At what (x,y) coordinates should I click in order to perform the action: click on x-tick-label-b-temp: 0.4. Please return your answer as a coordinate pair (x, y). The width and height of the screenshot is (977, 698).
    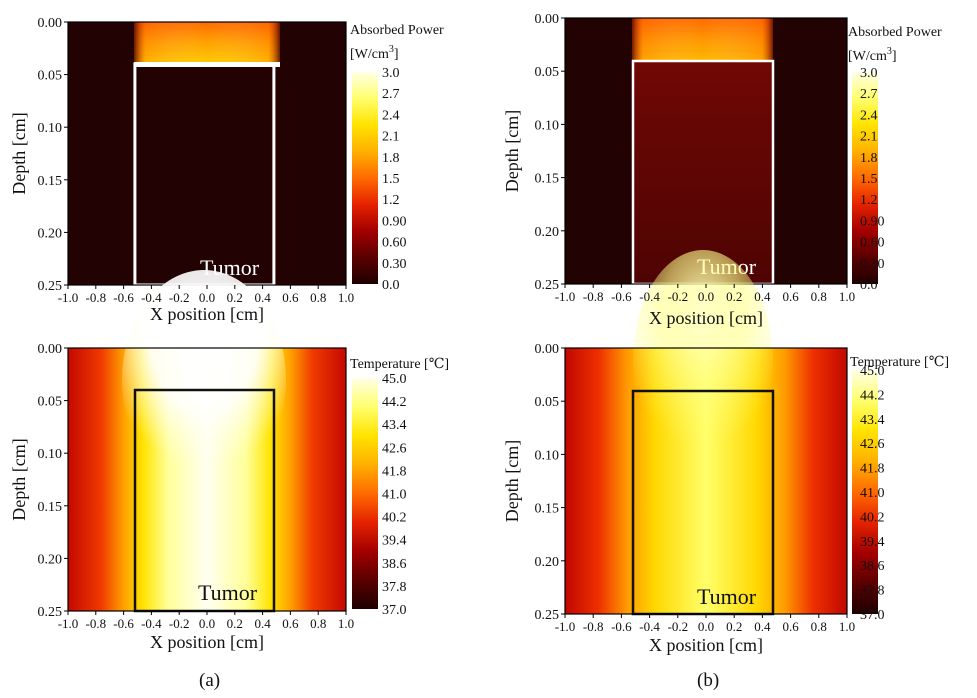
    Looking at the image, I should click on (762, 626).